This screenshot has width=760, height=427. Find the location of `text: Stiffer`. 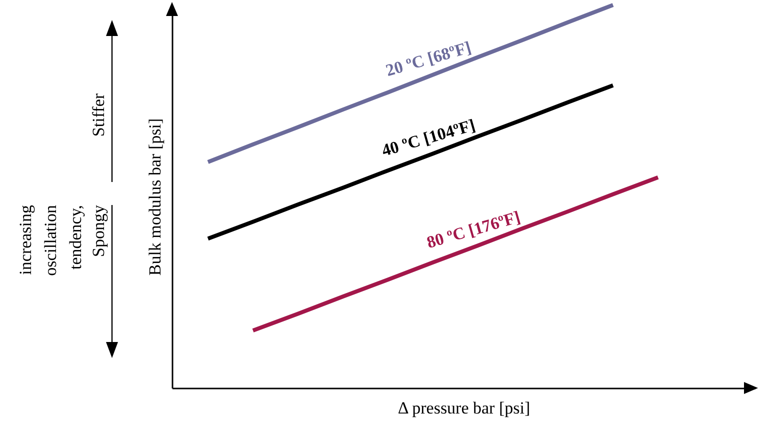

text: Stiffer is located at coordinates (98, 115).